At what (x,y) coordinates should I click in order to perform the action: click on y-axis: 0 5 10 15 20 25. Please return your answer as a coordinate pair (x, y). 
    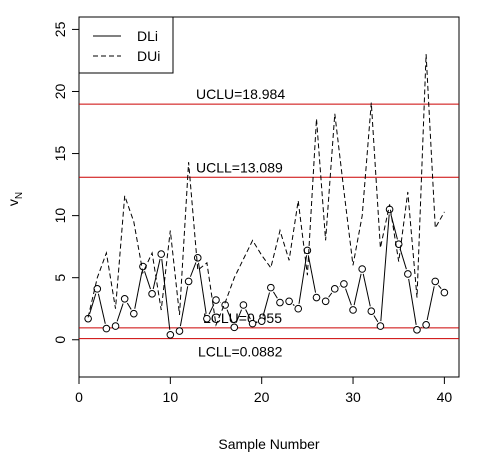
    Looking at the image, I should click on (65, 182).